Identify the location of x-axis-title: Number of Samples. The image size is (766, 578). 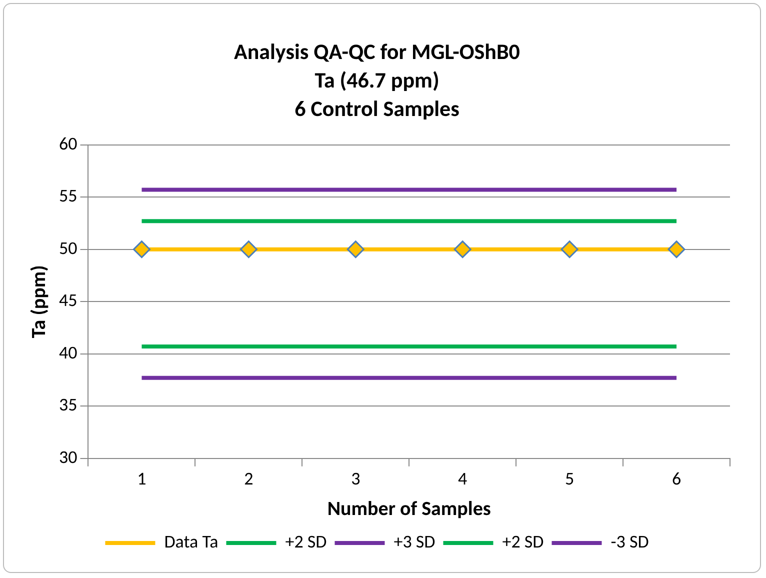
(409, 509).